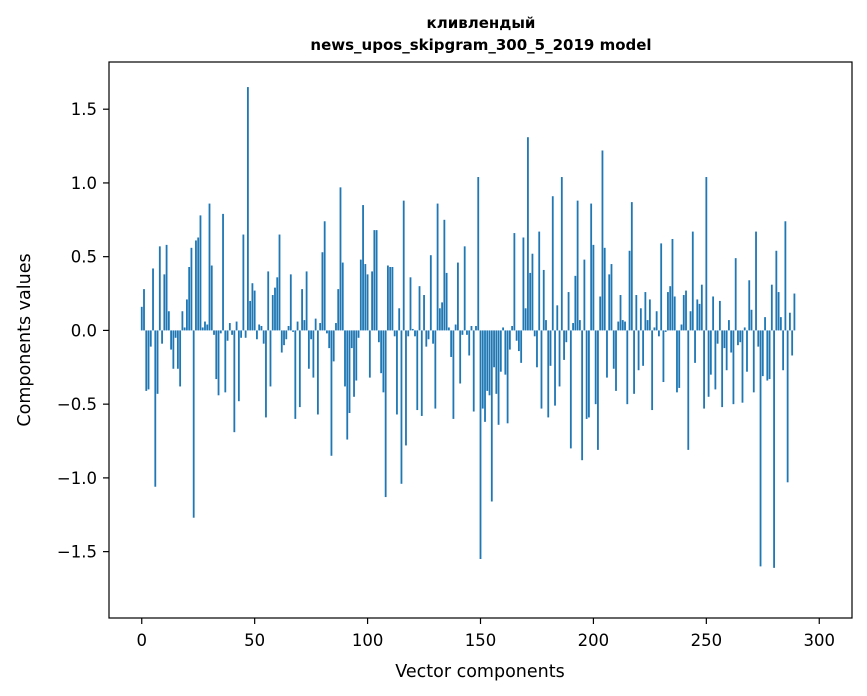 Image resolution: width=867 pixels, height=696 pixels. Describe the element at coordinates (77, 552) in the screenshot. I see `y-tick-label: −1.5` at that location.